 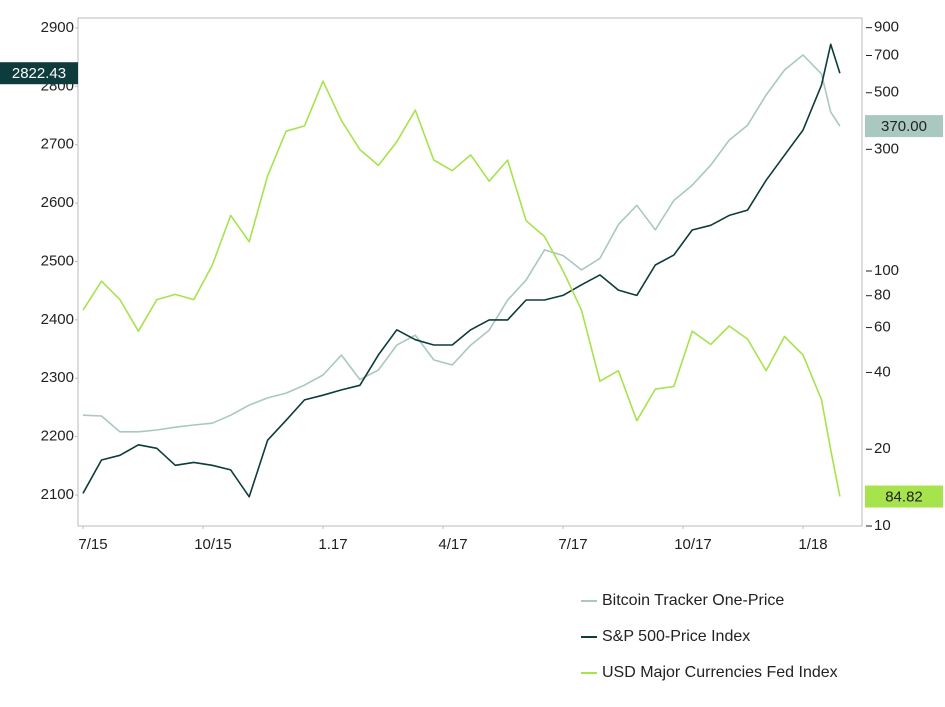 I want to click on y-tick-label: 2900, so click(x=57, y=27).